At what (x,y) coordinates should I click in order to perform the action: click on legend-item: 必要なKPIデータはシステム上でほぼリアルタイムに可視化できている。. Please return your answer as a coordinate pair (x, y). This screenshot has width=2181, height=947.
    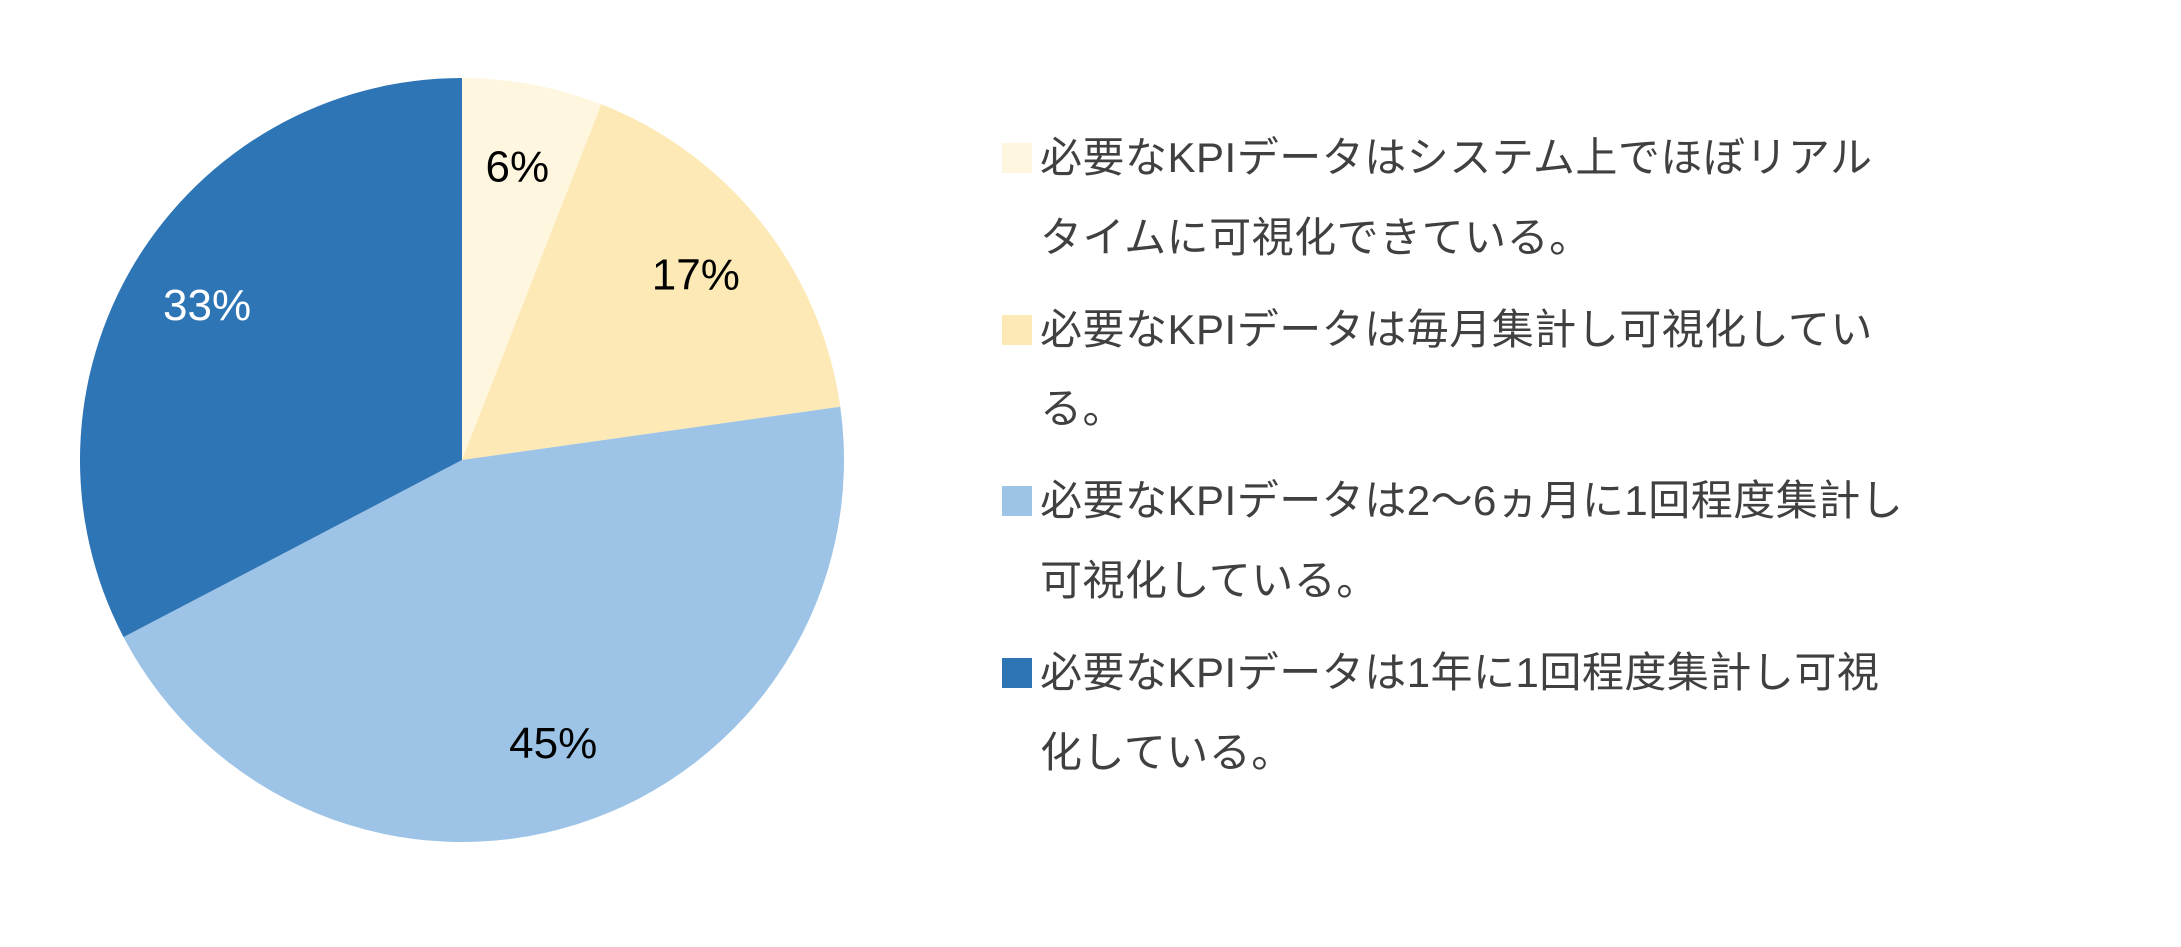
    Looking at the image, I should click on (1572, 198).